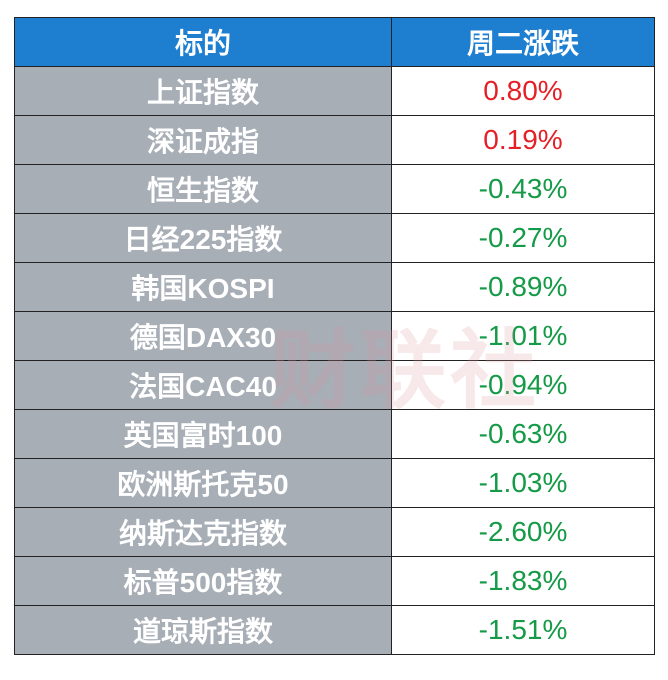 The height and width of the screenshot is (680, 668). I want to click on table-row: 韩国KOSPI -0.89%, so click(334, 287).